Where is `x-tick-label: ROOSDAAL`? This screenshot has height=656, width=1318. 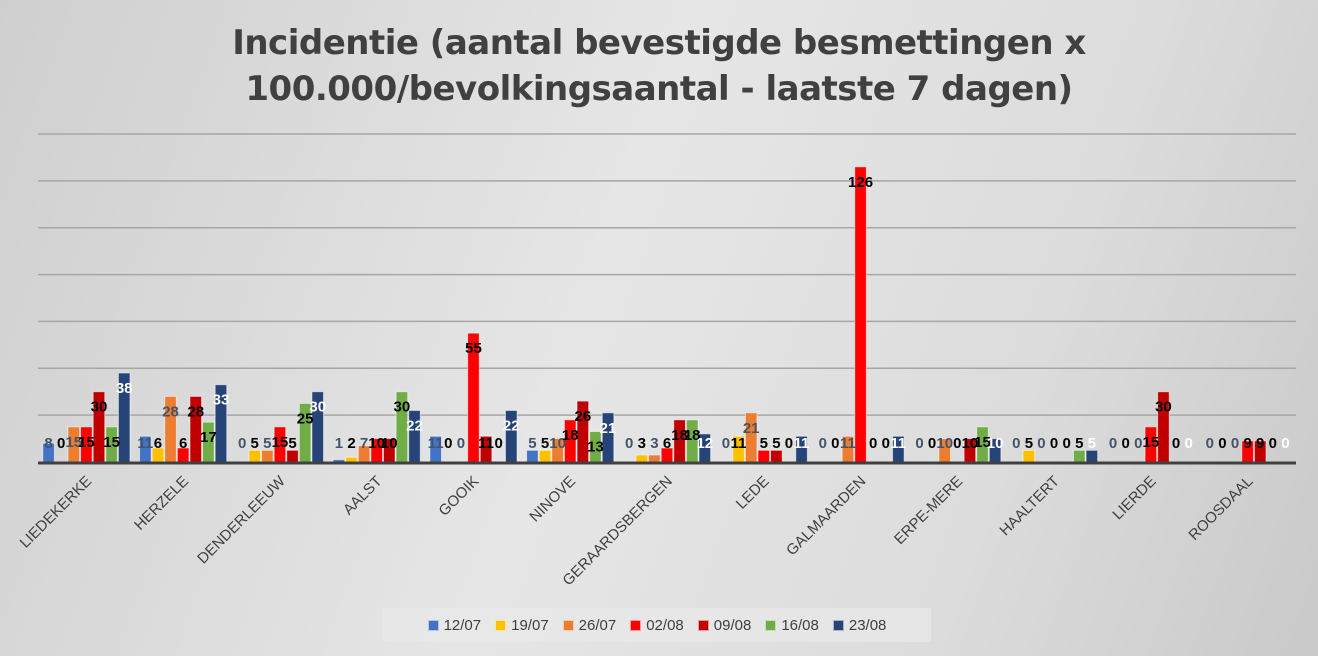
x-tick-label: ROOSDAAL is located at coordinates (1220, 508).